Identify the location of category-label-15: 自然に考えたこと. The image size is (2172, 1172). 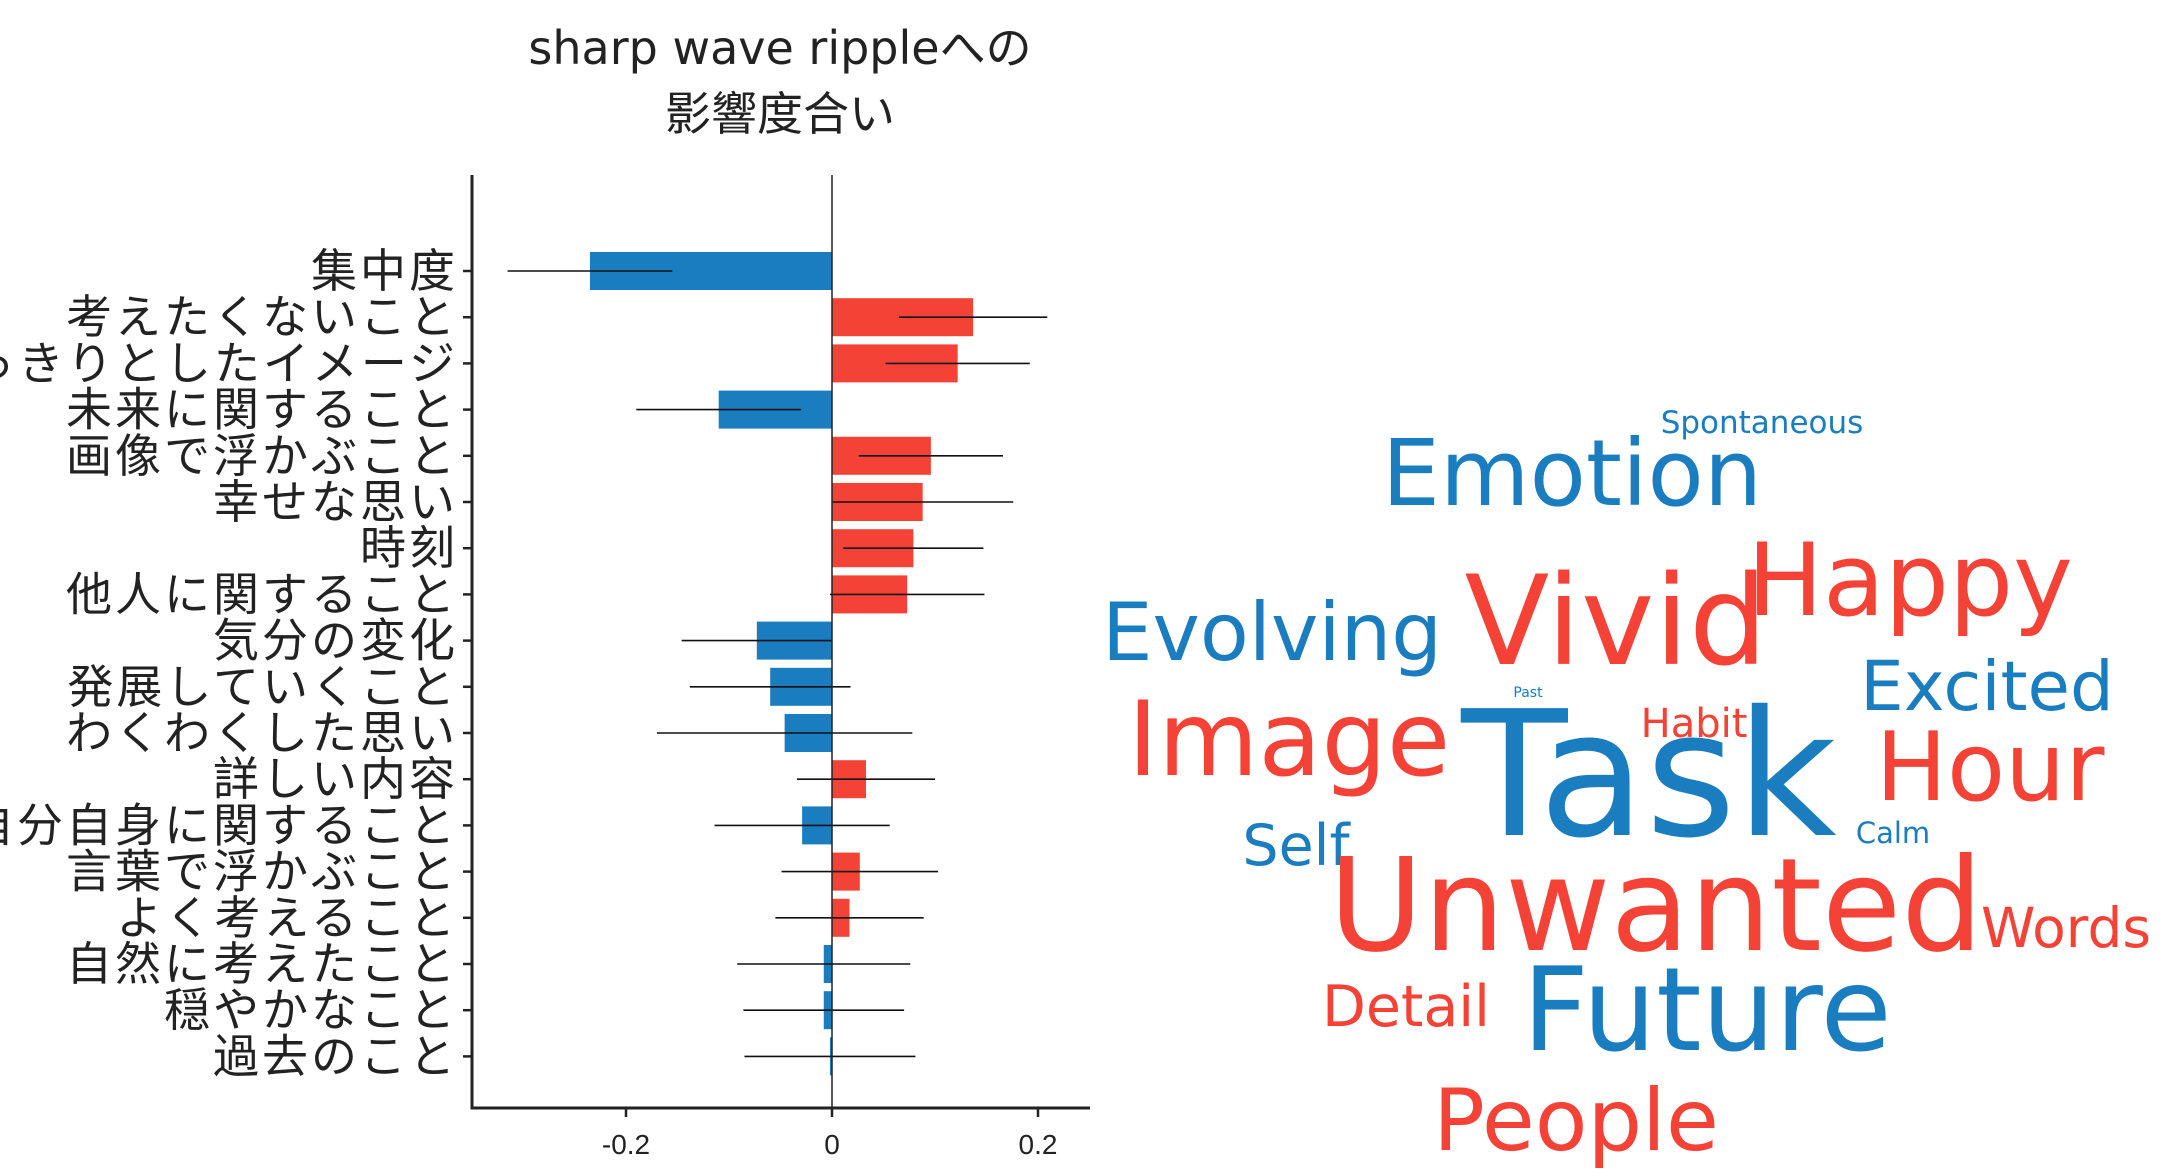
(262, 964).